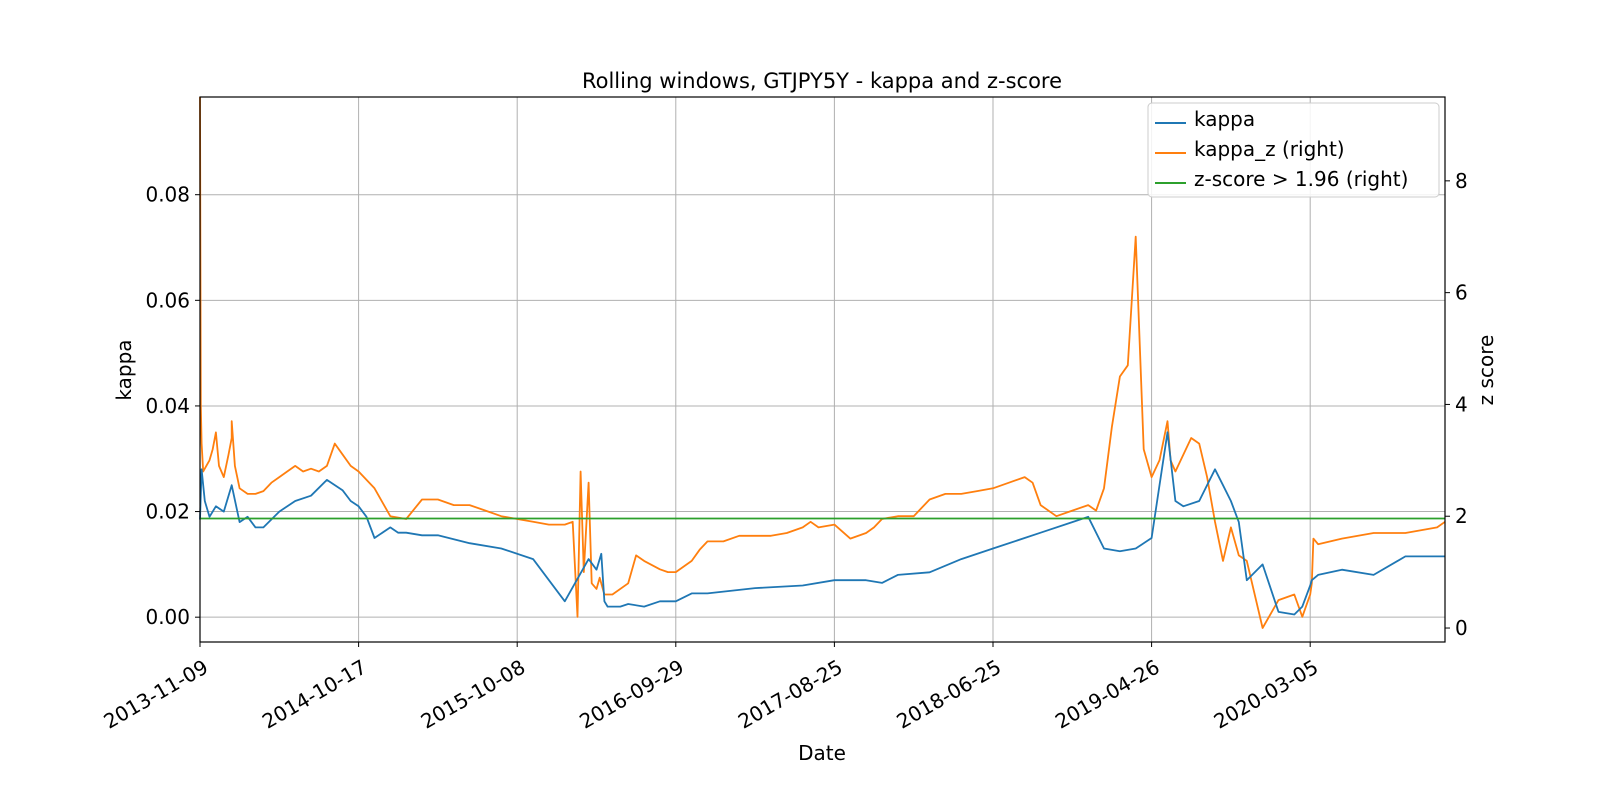 The width and height of the screenshot is (1600, 800). I want to click on legend-label-threshold: z-score > 1.96 (right), so click(1301, 179).